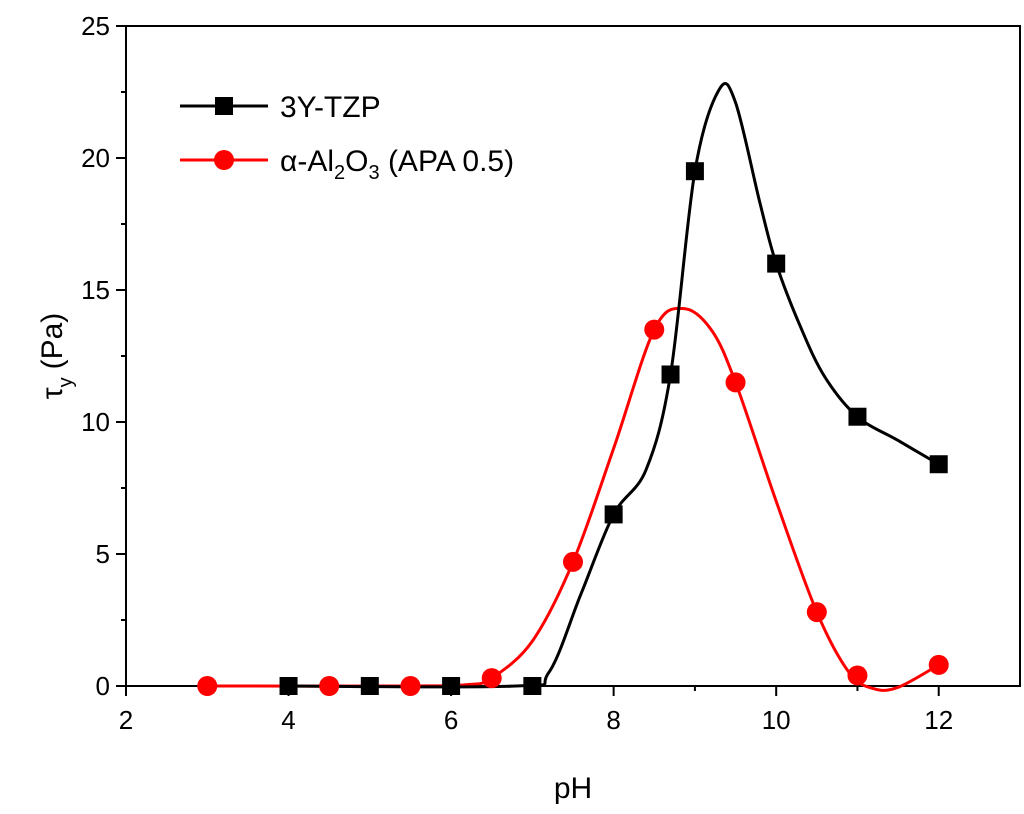 This screenshot has width=1024, height=814. I want to click on y-tick-label: 25, so click(95, 26).